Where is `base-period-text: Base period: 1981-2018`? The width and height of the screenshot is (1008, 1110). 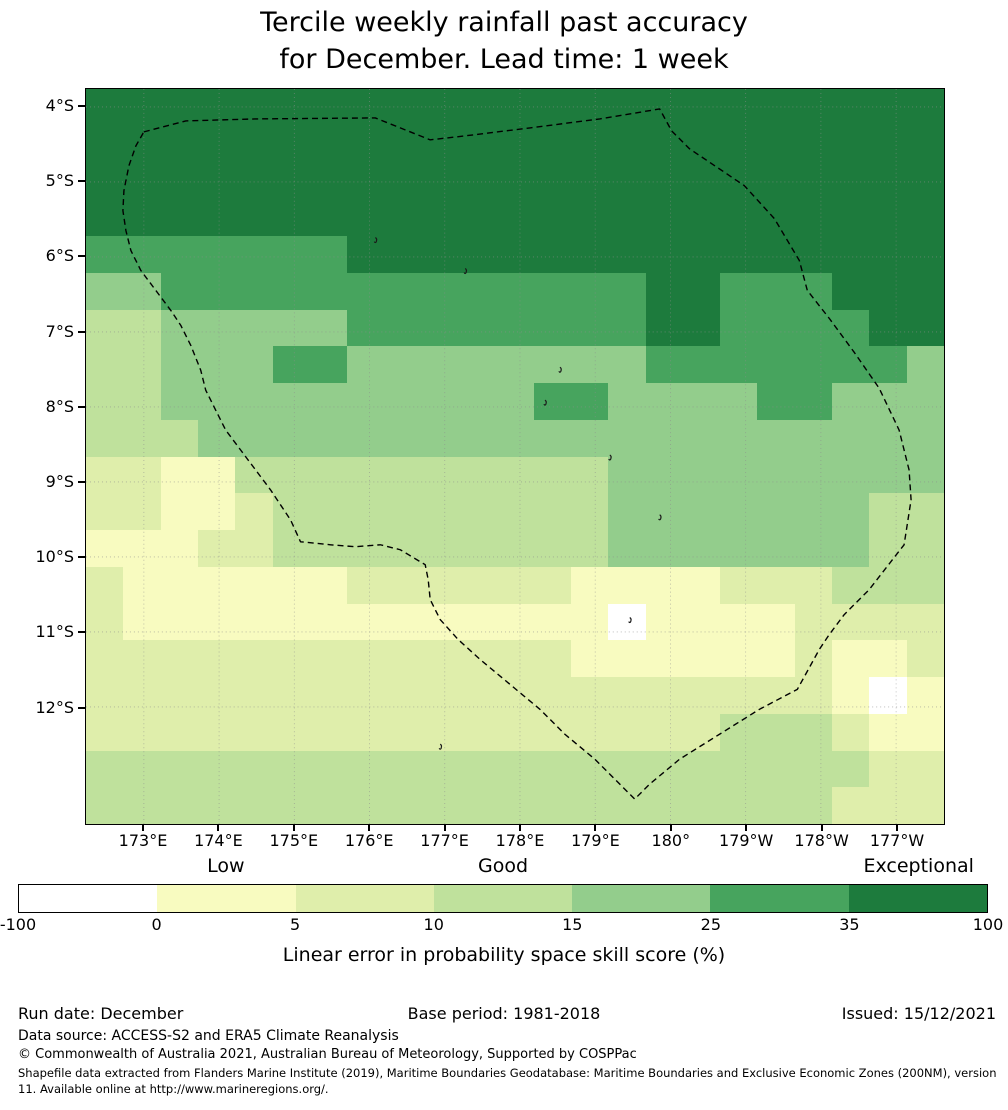 base-period-text: Base period: 1981-2018 is located at coordinates (504, 1013).